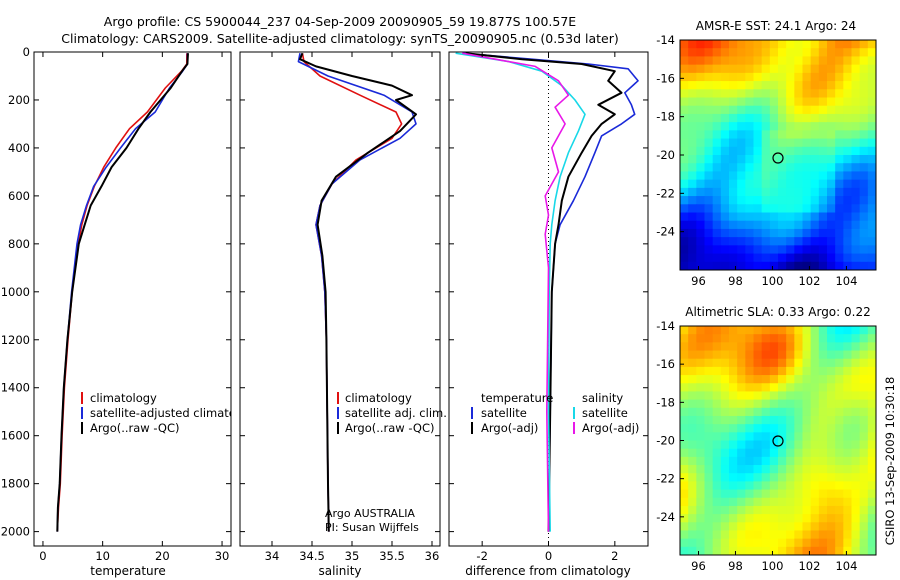 The height and width of the screenshot is (580, 900). Describe the element at coordinates (19, 148) in the screenshot. I see `y-tick-label: 400` at that location.